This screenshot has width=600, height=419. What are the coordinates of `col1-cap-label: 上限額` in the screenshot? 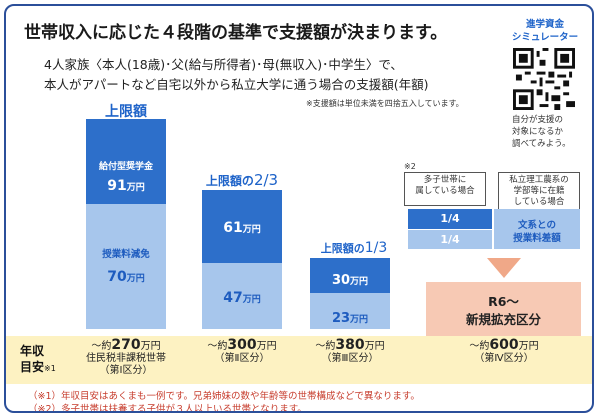 It's located at (126, 112).